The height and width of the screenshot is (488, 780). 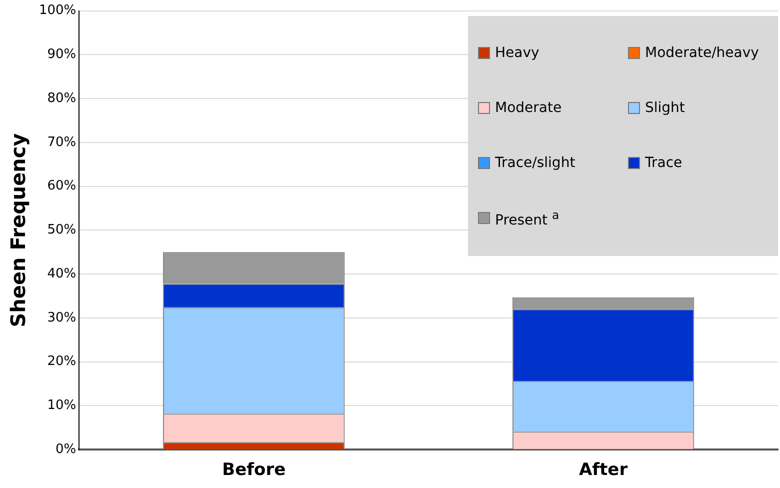 What do you see at coordinates (61, 406) in the screenshot?
I see `y-tick-label: 10%` at bounding box center [61, 406].